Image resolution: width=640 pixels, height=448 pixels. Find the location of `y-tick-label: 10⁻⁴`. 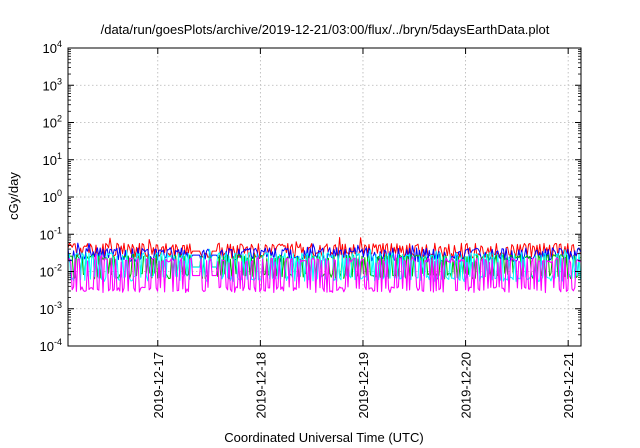

y-tick-label: 10⁻⁴ is located at coordinates (51, 345).